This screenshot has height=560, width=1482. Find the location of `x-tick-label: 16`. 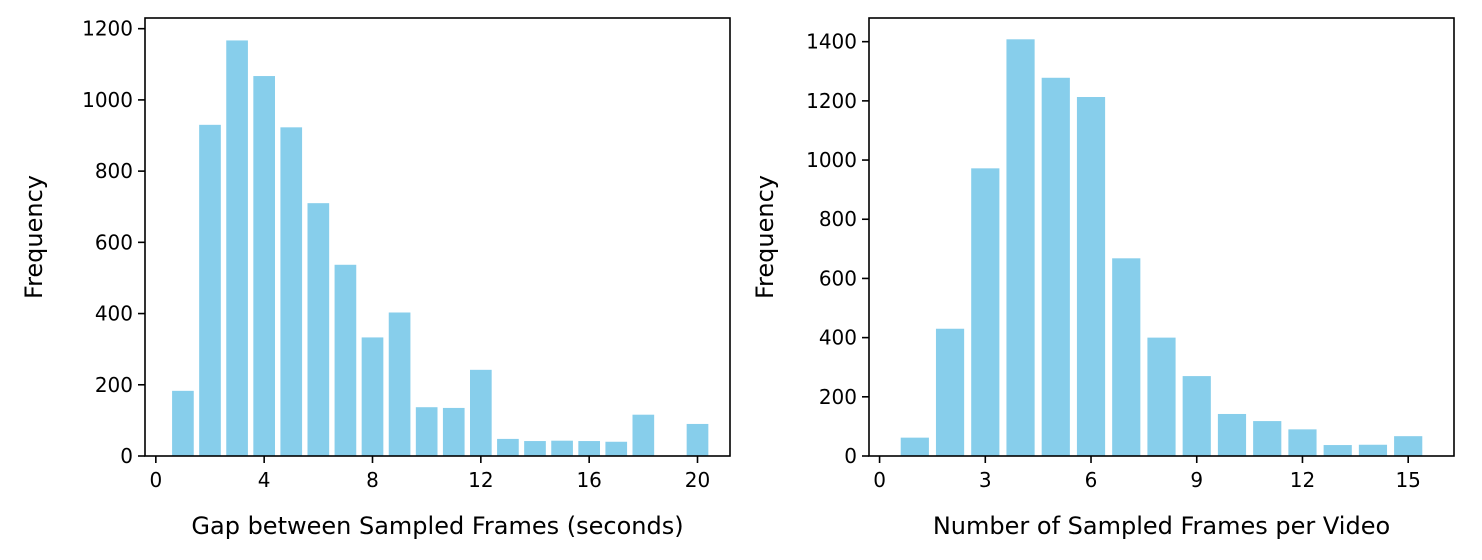

x-tick-label: 16 is located at coordinates (588, 480).